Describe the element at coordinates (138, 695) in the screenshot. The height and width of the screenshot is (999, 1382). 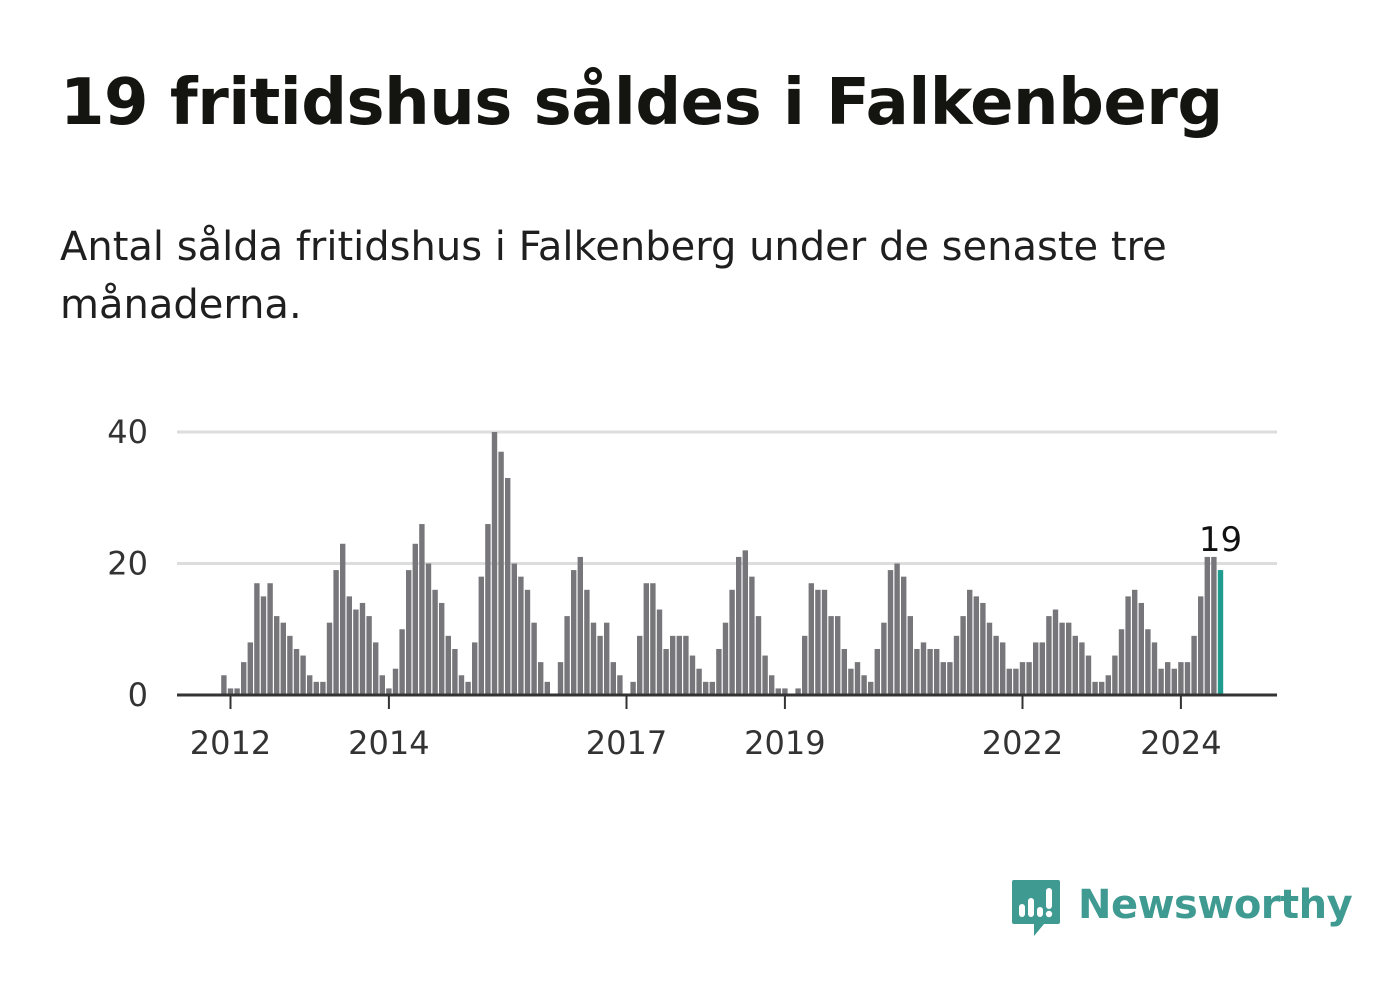
I see `y-tick-label: 0` at that location.